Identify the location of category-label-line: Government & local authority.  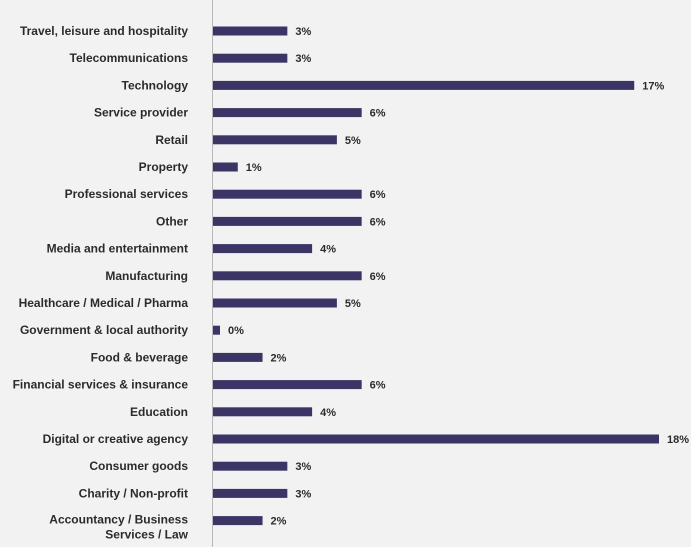
(104, 330).